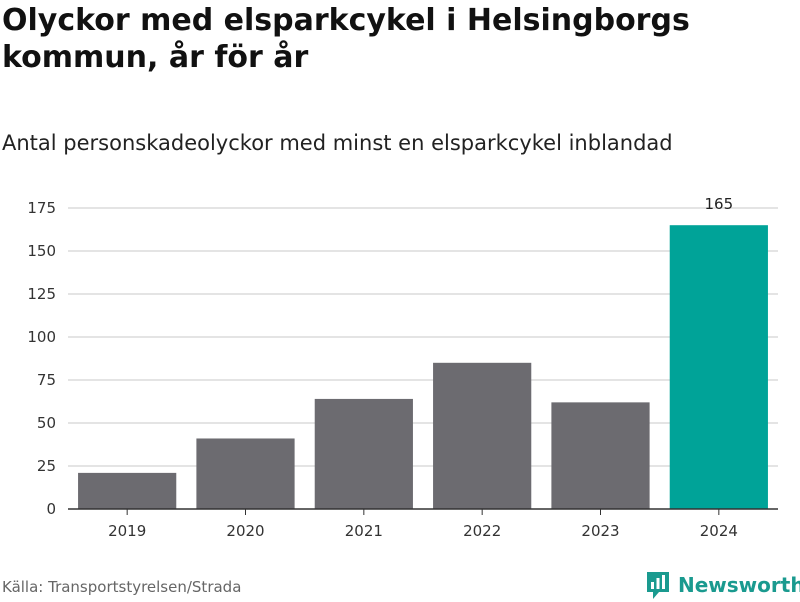  Describe the element at coordinates (600, 531) in the screenshot. I see `x-tick-label: 2023` at that location.